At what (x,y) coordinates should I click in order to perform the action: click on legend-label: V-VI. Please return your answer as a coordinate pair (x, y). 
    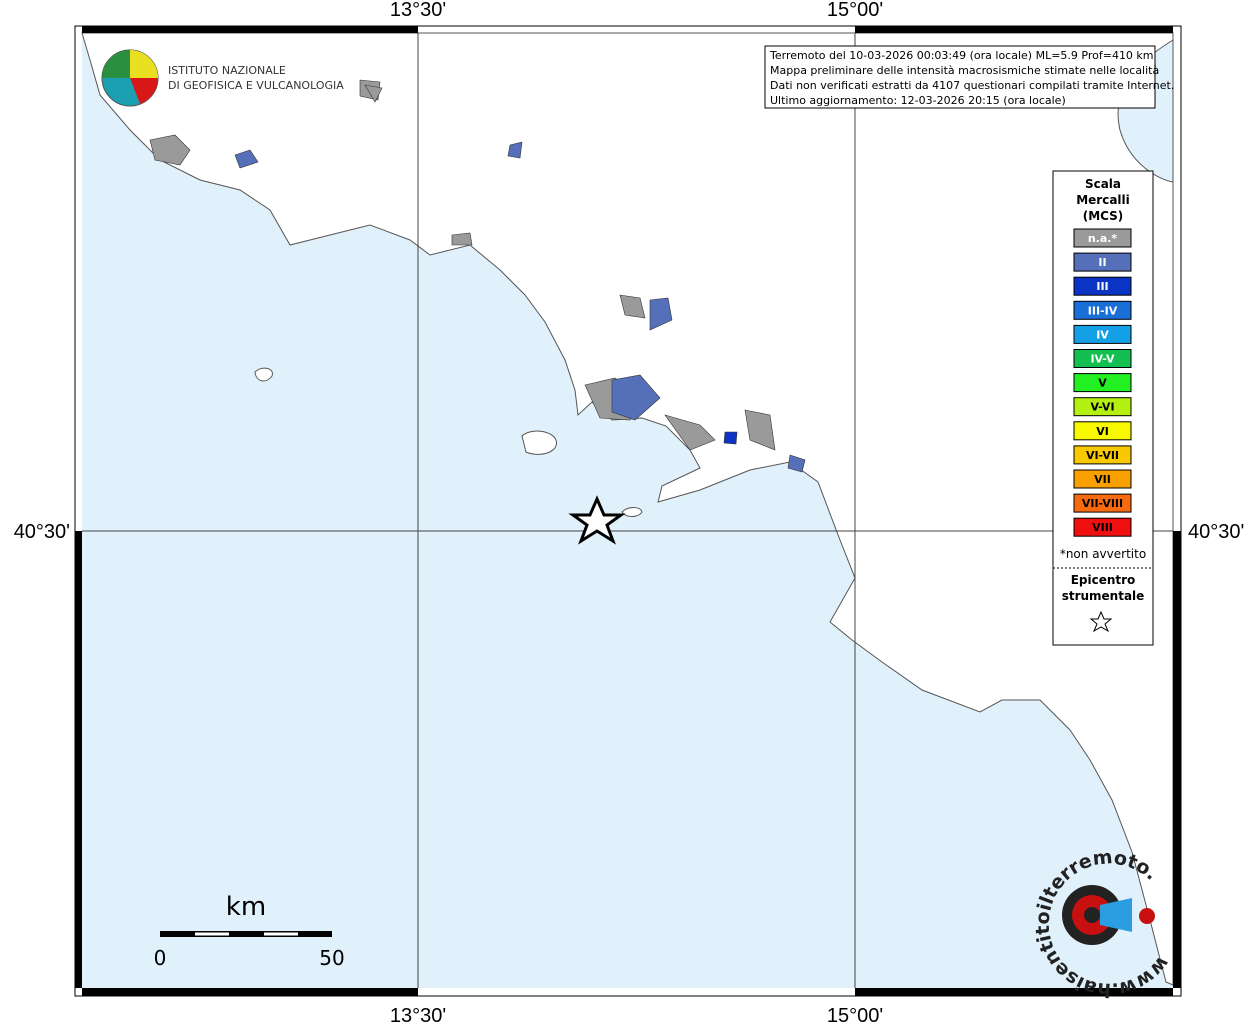
    Looking at the image, I should click on (1102, 407).